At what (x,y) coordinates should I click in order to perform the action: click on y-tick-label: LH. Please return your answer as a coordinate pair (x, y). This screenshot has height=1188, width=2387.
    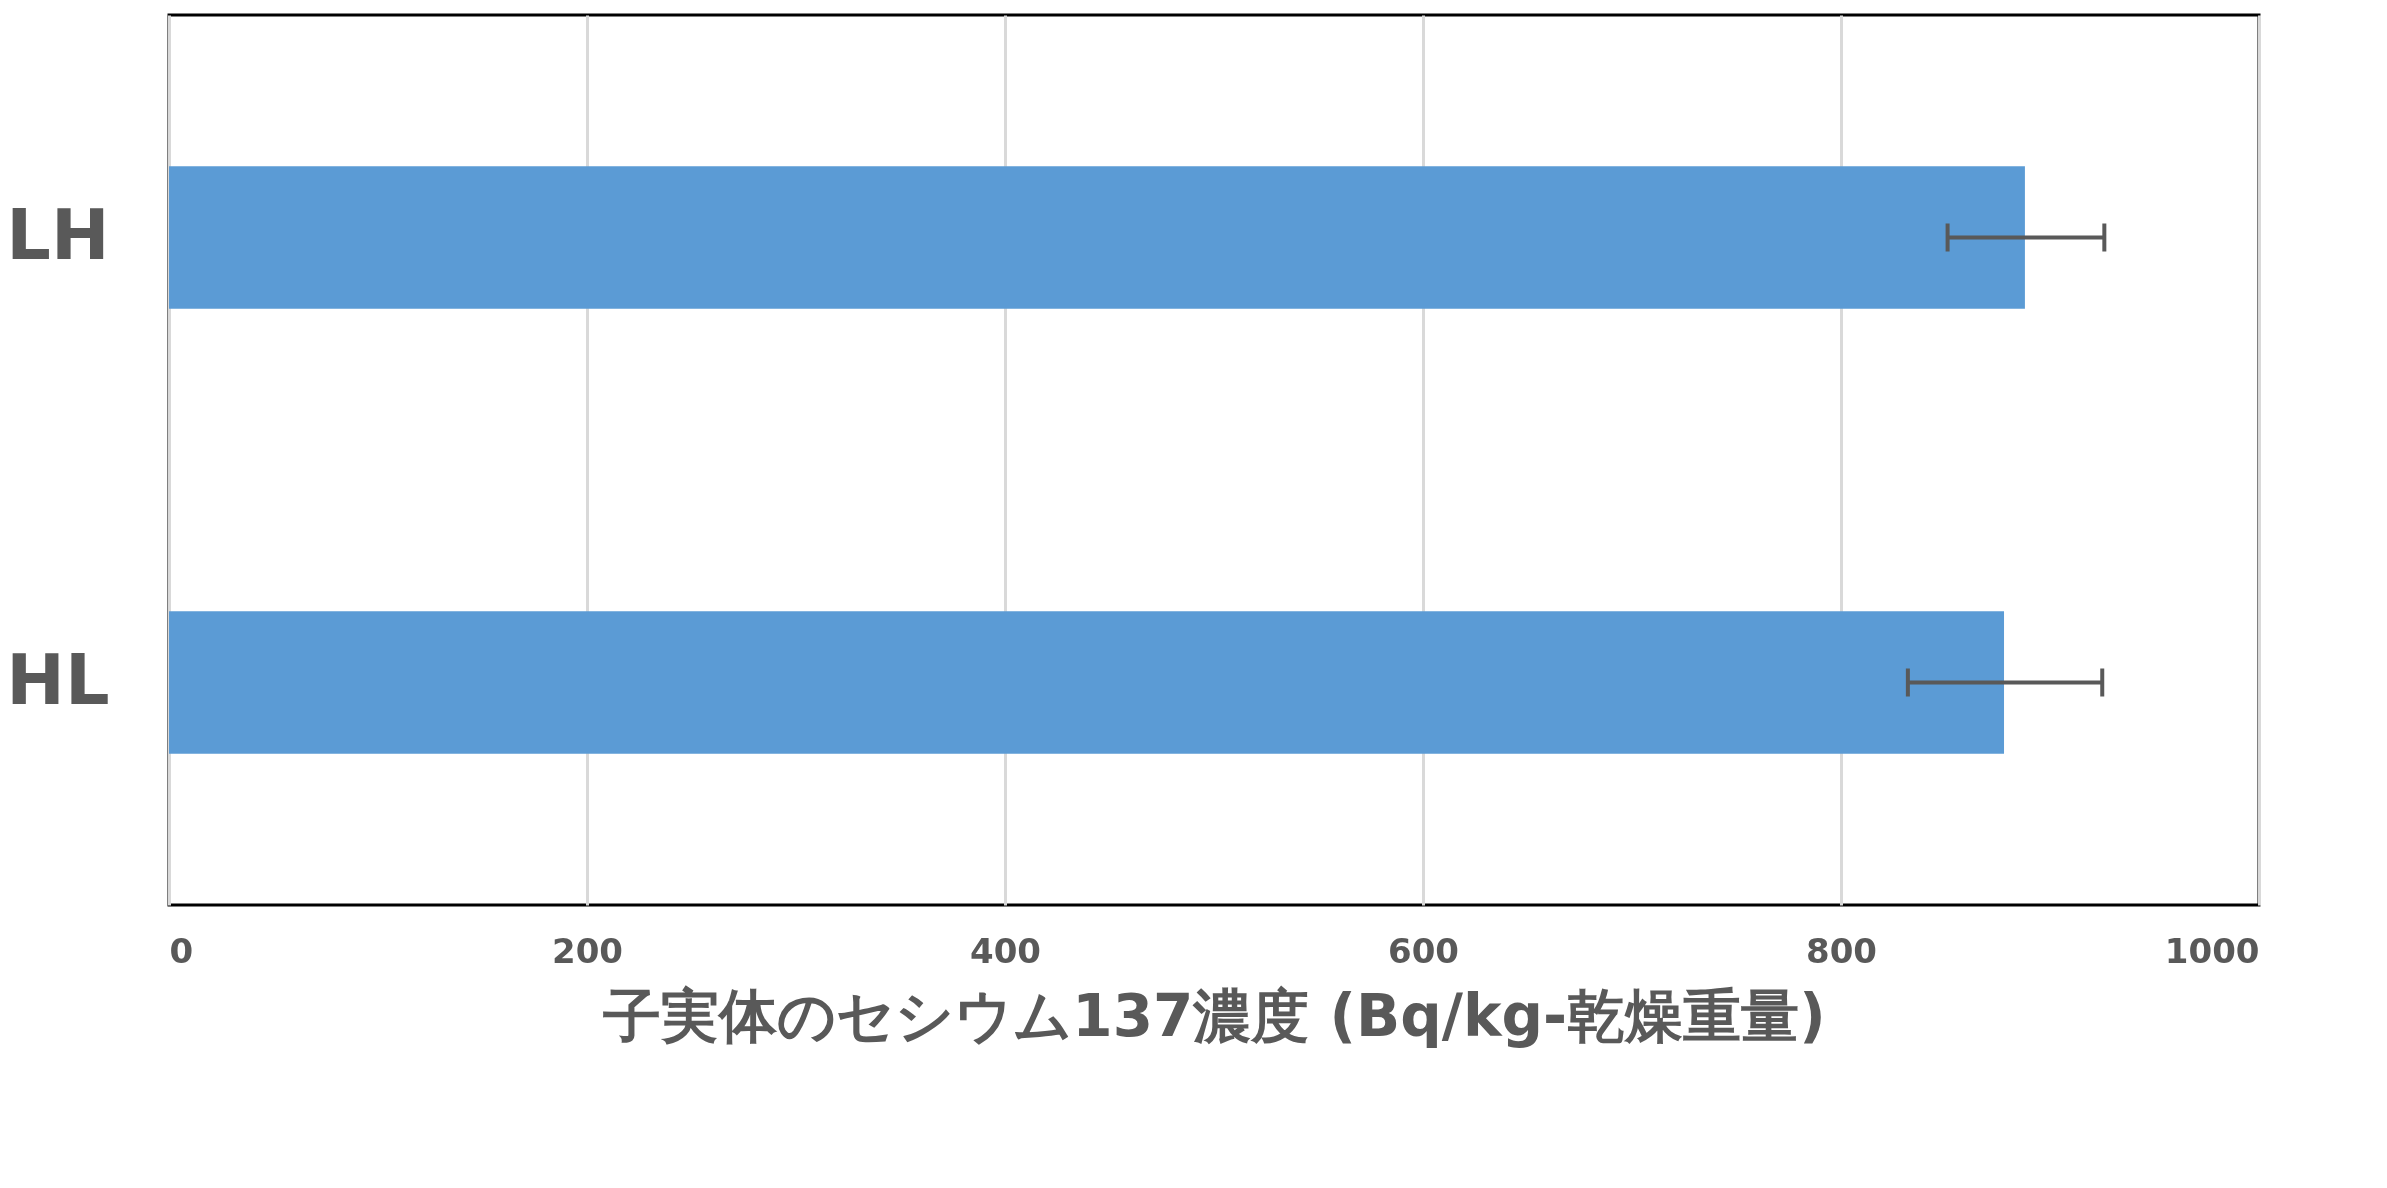
    Looking at the image, I should click on (58, 234).